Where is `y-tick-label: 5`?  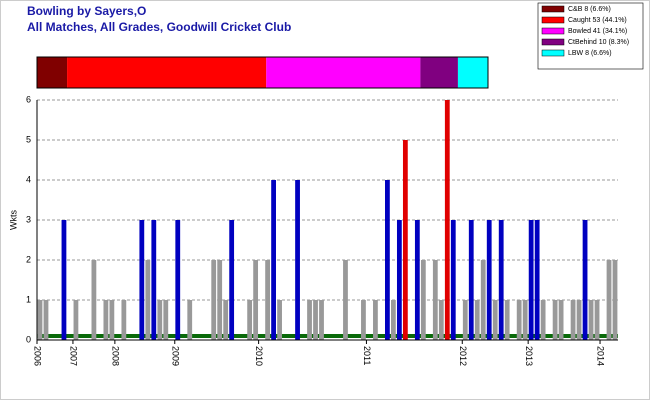 y-tick-label: 5 is located at coordinates (28, 139).